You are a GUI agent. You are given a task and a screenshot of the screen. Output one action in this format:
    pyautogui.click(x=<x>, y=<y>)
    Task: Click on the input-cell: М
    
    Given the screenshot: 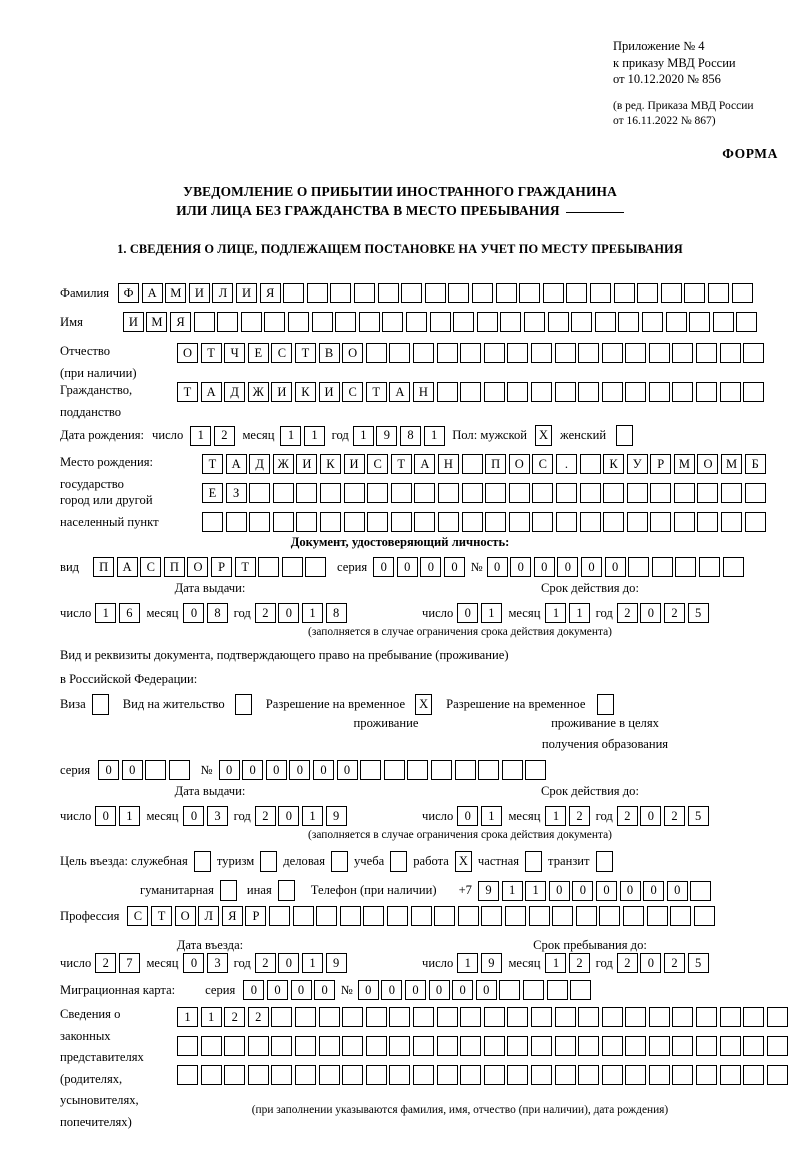 What is the action you would take?
    pyautogui.click(x=157, y=322)
    